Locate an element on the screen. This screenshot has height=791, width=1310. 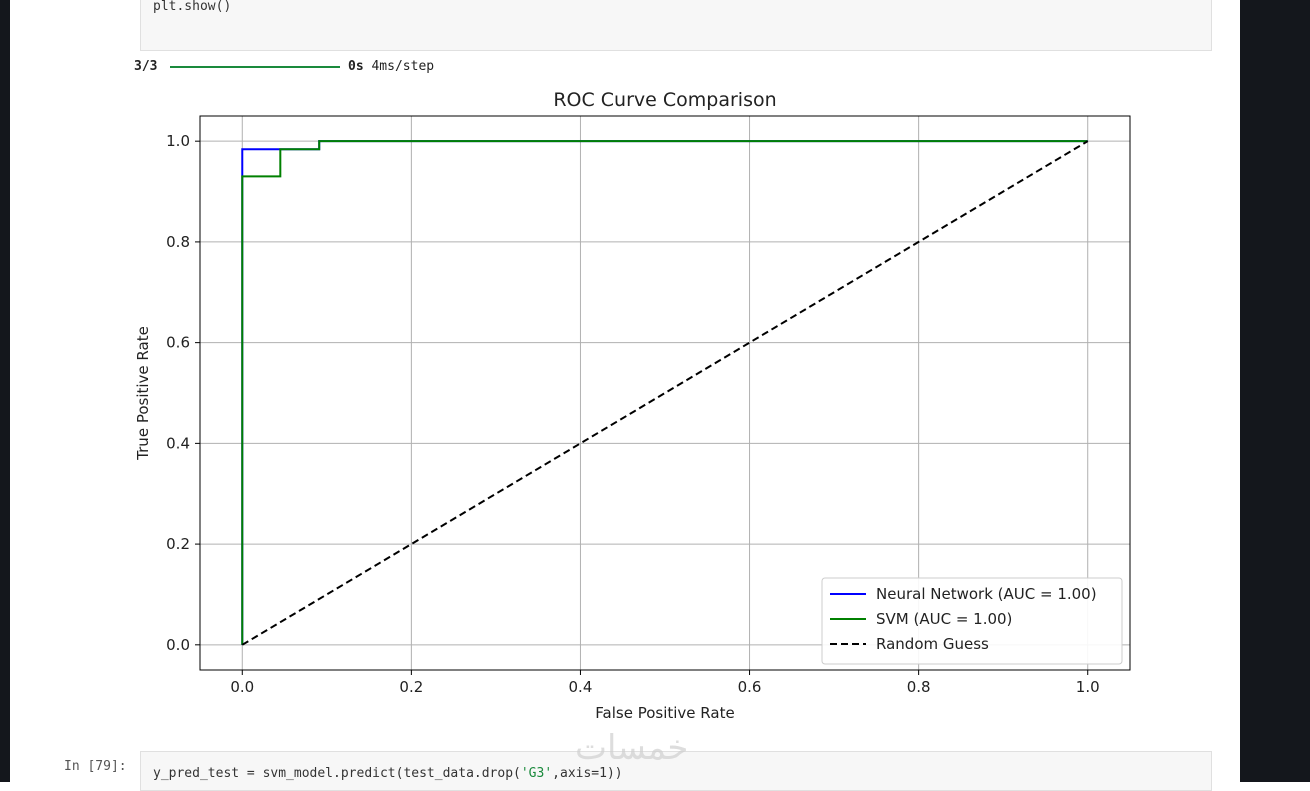
x-ticks: 0.0 0.2 0.4 0.6 0.8 1.0 is located at coordinates (665, 683).